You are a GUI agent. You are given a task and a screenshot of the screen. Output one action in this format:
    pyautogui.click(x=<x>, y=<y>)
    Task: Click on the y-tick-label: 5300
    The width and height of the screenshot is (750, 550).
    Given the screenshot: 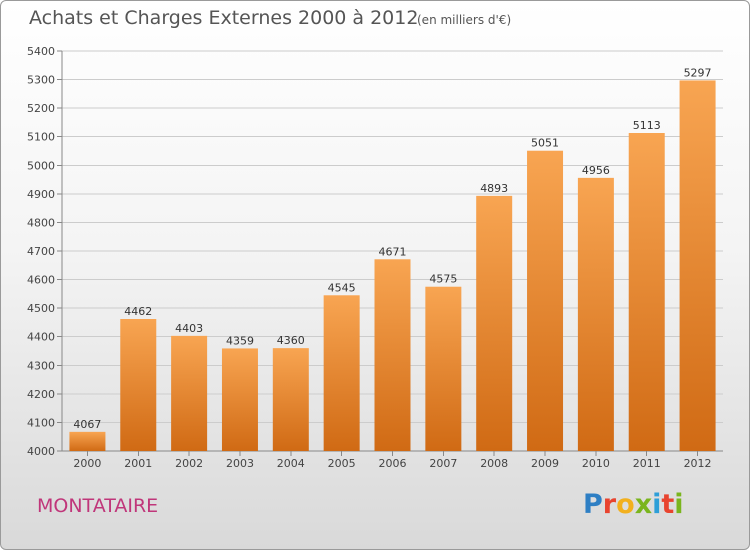 What is the action you would take?
    pyautogui.click(x=41, y=80)
    